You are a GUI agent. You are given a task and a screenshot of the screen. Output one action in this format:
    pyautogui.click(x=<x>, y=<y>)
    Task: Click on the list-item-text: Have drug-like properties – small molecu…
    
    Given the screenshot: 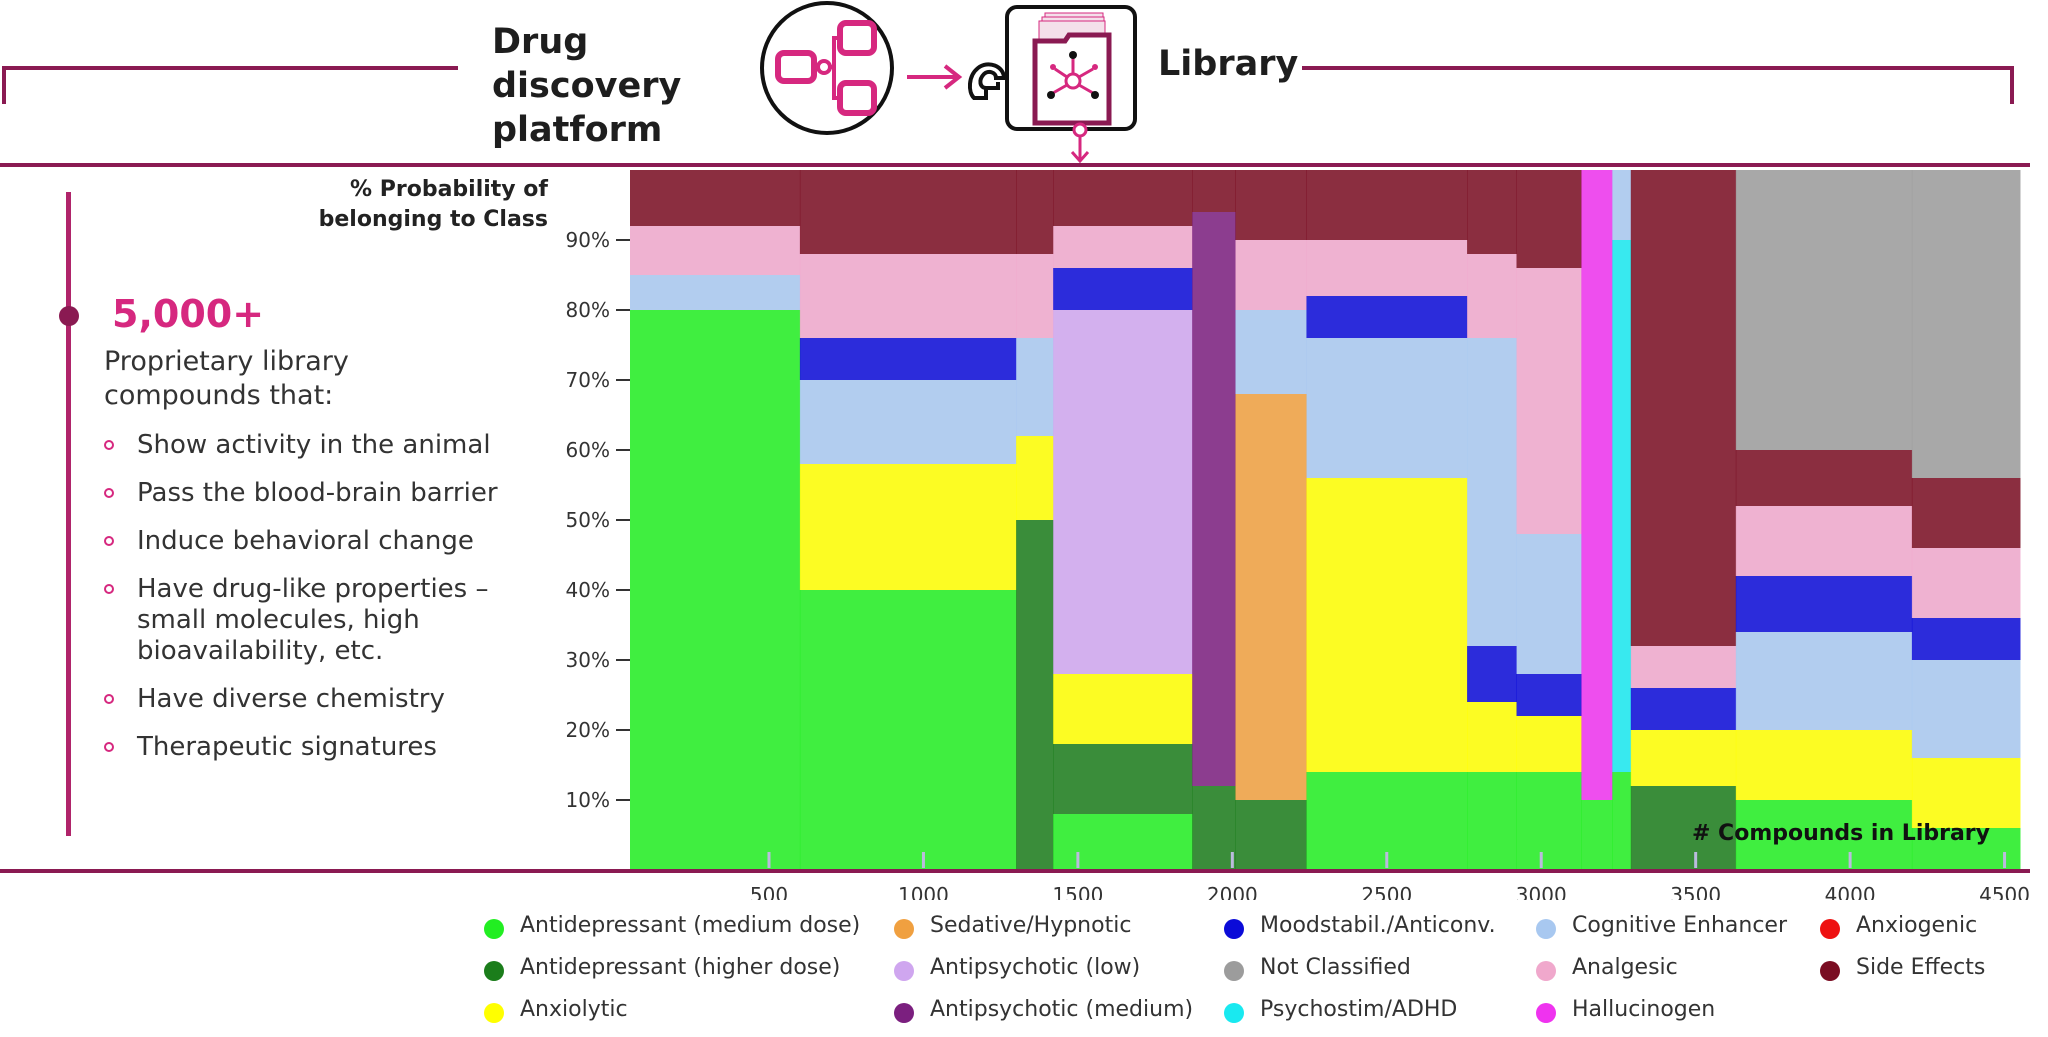 What is the action you would take?
    pyautogui.click(x=313, y=620)
    